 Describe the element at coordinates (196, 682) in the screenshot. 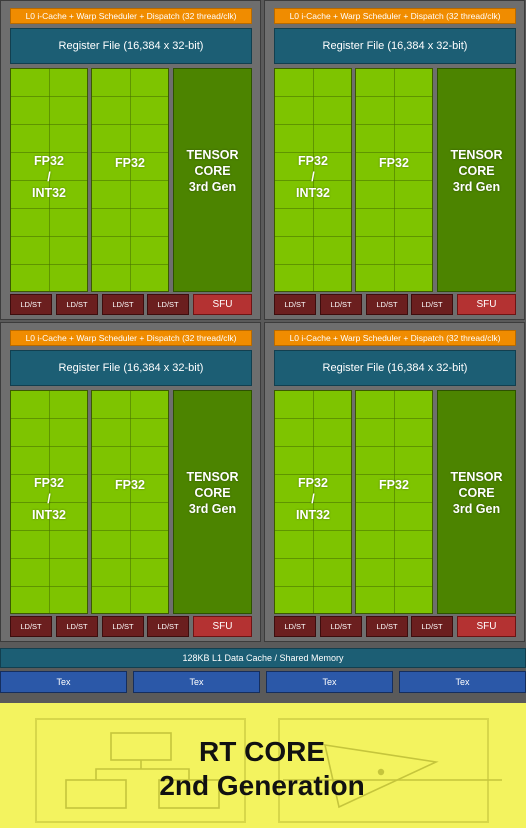

I see `tex-unit-1: Tex` at that location.